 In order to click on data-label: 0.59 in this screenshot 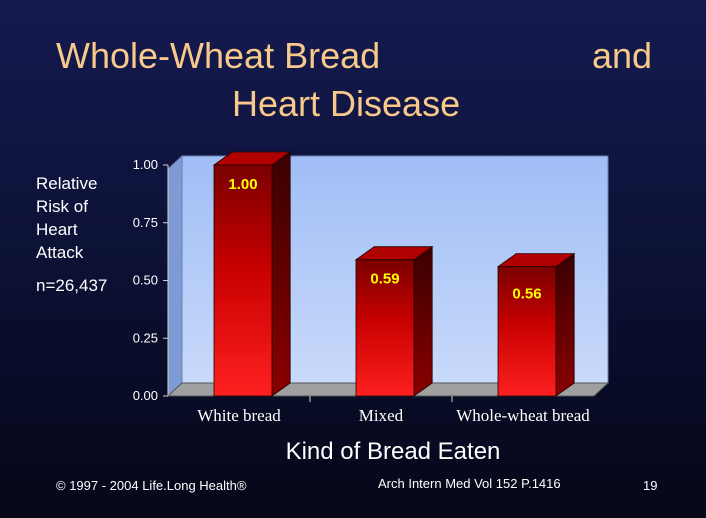, I will do `click(384, 279)`.